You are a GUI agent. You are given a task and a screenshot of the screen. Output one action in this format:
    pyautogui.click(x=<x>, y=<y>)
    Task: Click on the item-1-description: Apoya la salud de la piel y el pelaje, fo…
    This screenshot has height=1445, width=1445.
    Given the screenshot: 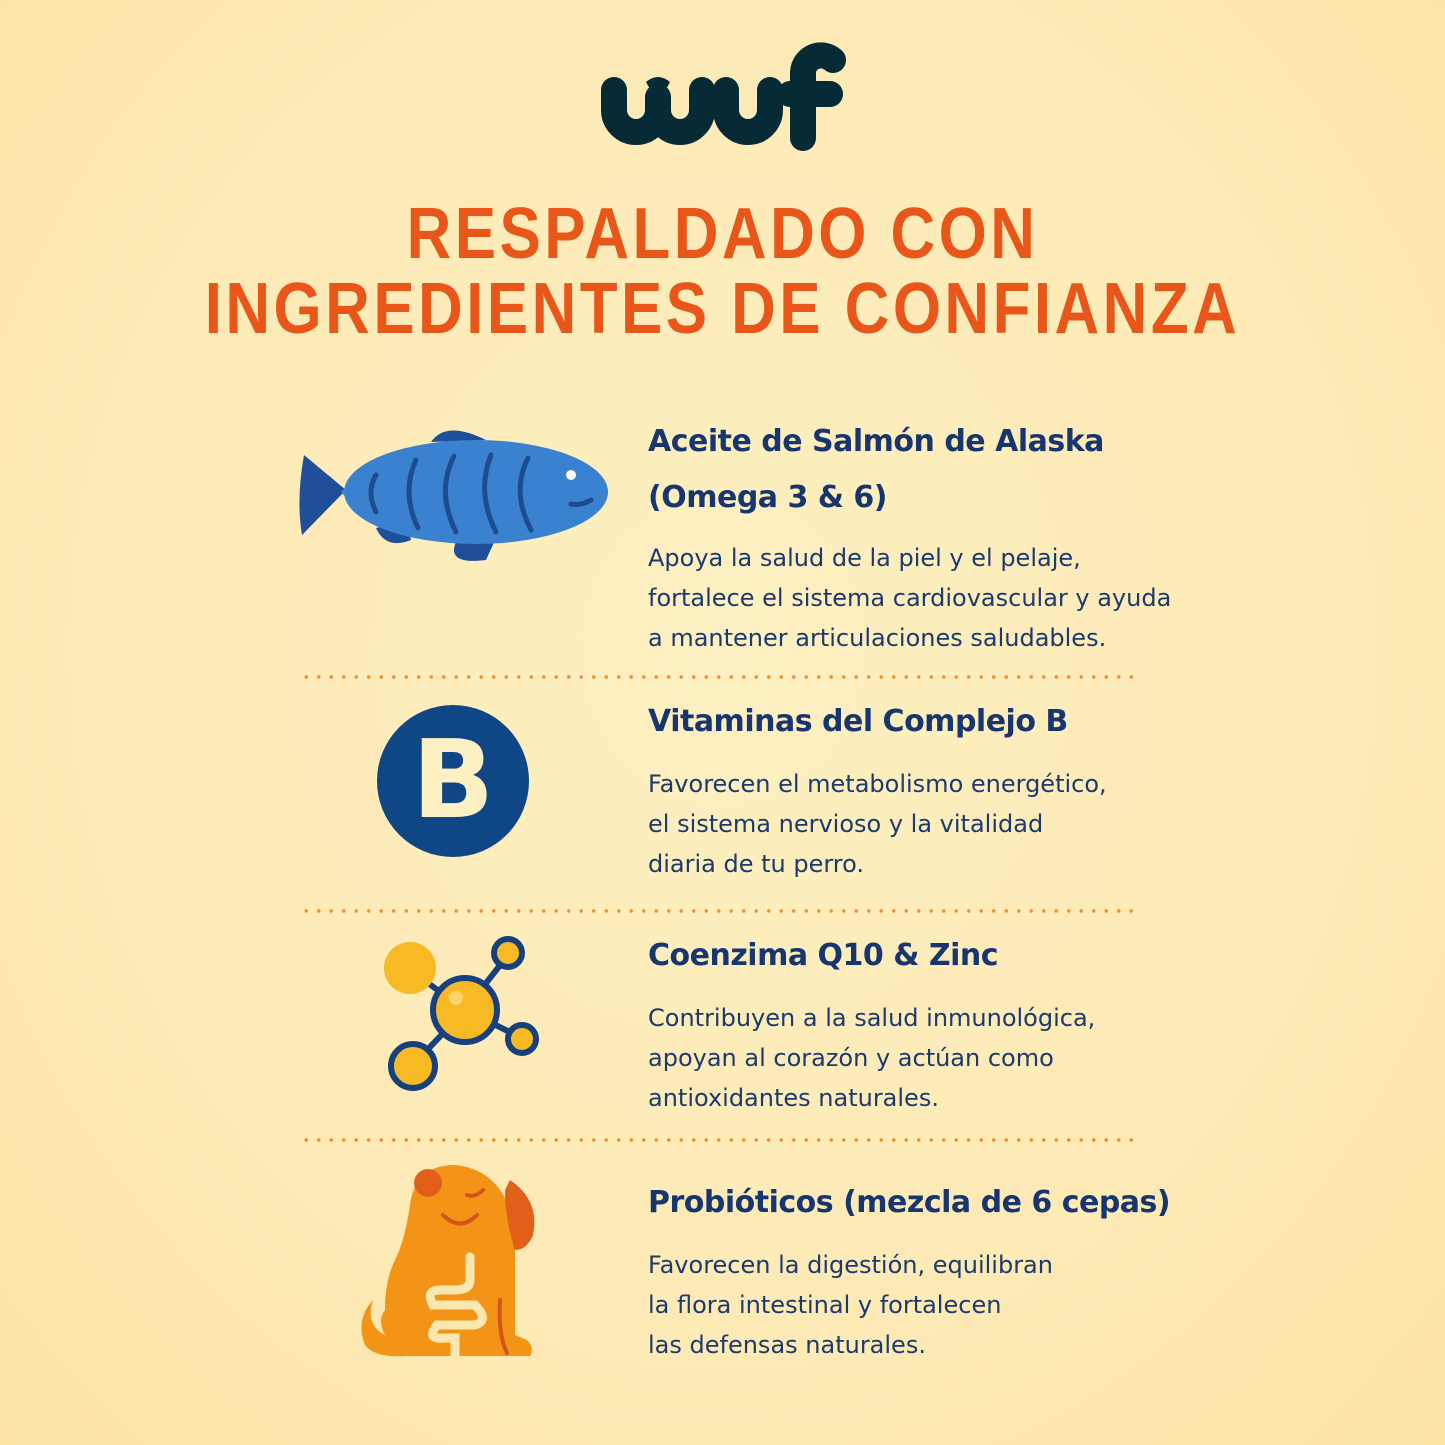 What is the action you would take?
    pyautogui.click(x=910, y=598)
    